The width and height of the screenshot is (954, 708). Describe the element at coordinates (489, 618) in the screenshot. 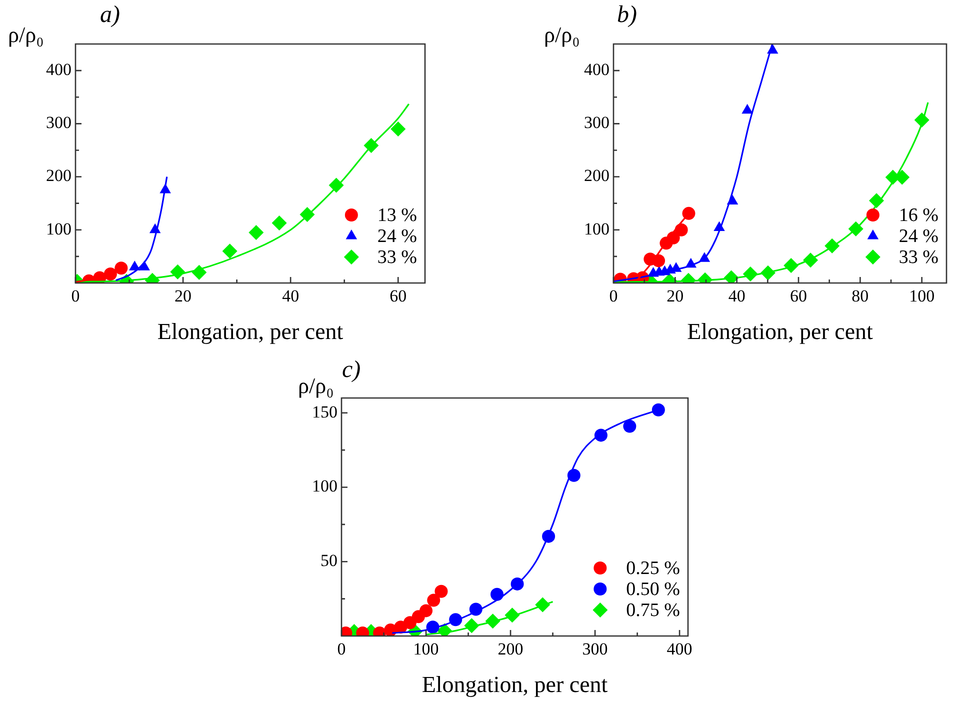

I see `line-series` at that location.